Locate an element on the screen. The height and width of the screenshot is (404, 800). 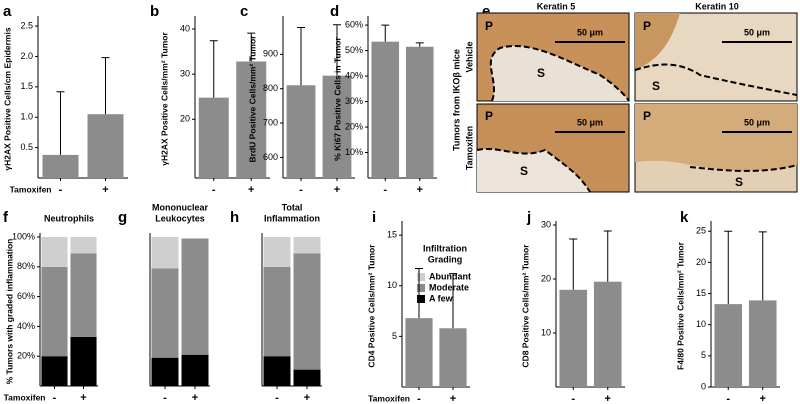
y-tick-label: 40% is located at coordinates (354, 75).